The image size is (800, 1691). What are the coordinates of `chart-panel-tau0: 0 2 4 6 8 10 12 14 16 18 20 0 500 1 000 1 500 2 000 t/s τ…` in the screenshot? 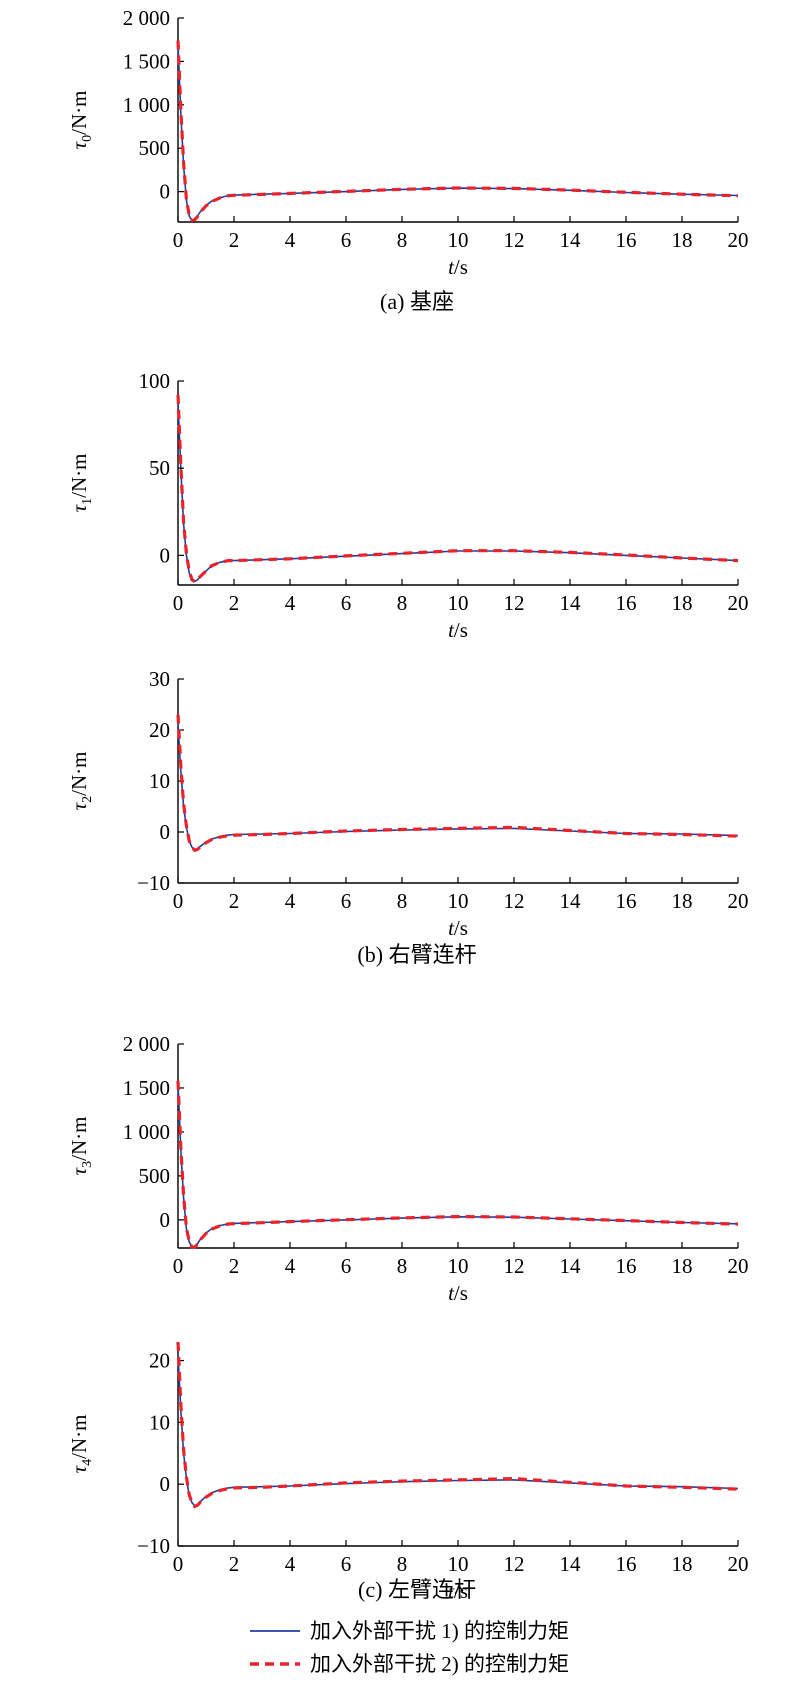 It's located at (408, 142).